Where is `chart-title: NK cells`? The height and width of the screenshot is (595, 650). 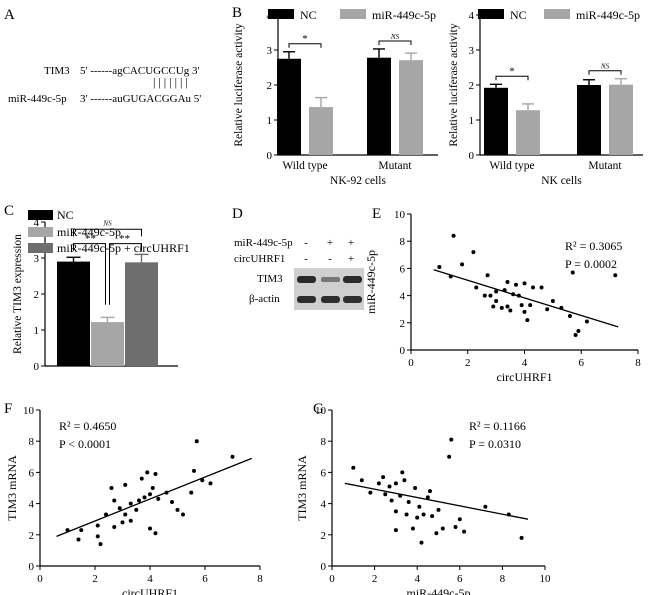 chart-title: NK cells is located at coordinates (561, 181).